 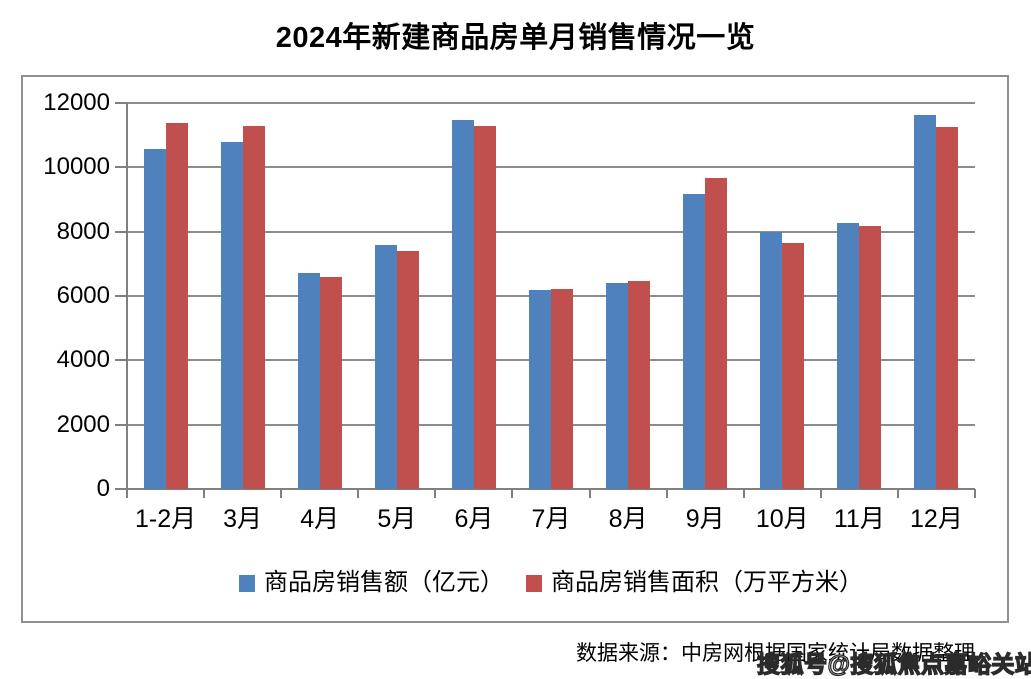 What do you see at coordinates (165, 519) in the screenshot?
I see `x-axis-label: 1-2月` at bounding box center [165, 519].